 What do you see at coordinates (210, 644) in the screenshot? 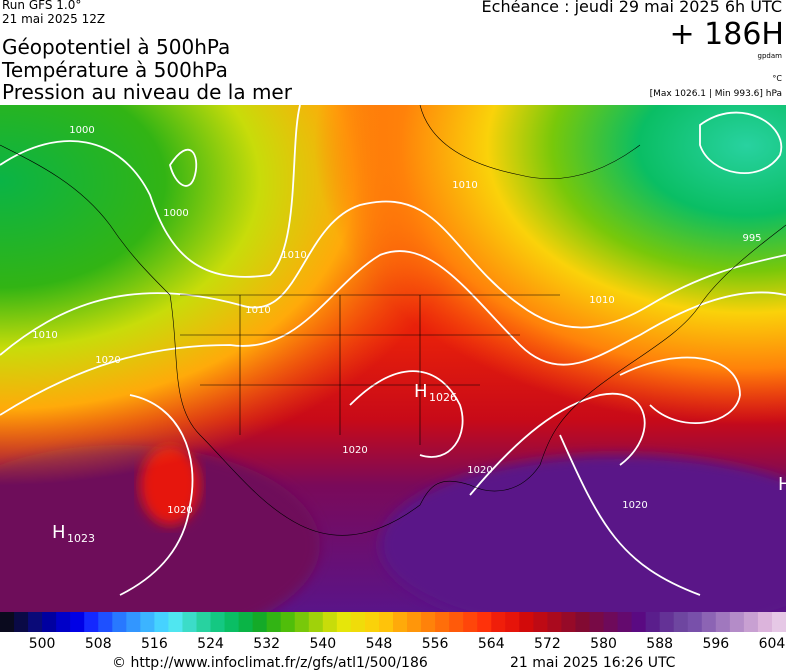
I see `colorbar-label: 524` at bounding box center [210, 644].